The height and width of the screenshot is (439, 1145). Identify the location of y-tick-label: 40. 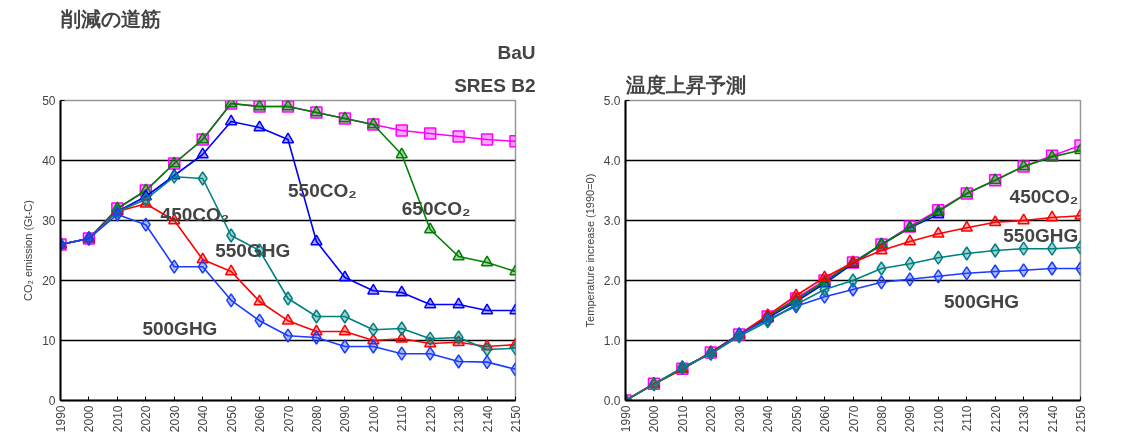
(49, 161).